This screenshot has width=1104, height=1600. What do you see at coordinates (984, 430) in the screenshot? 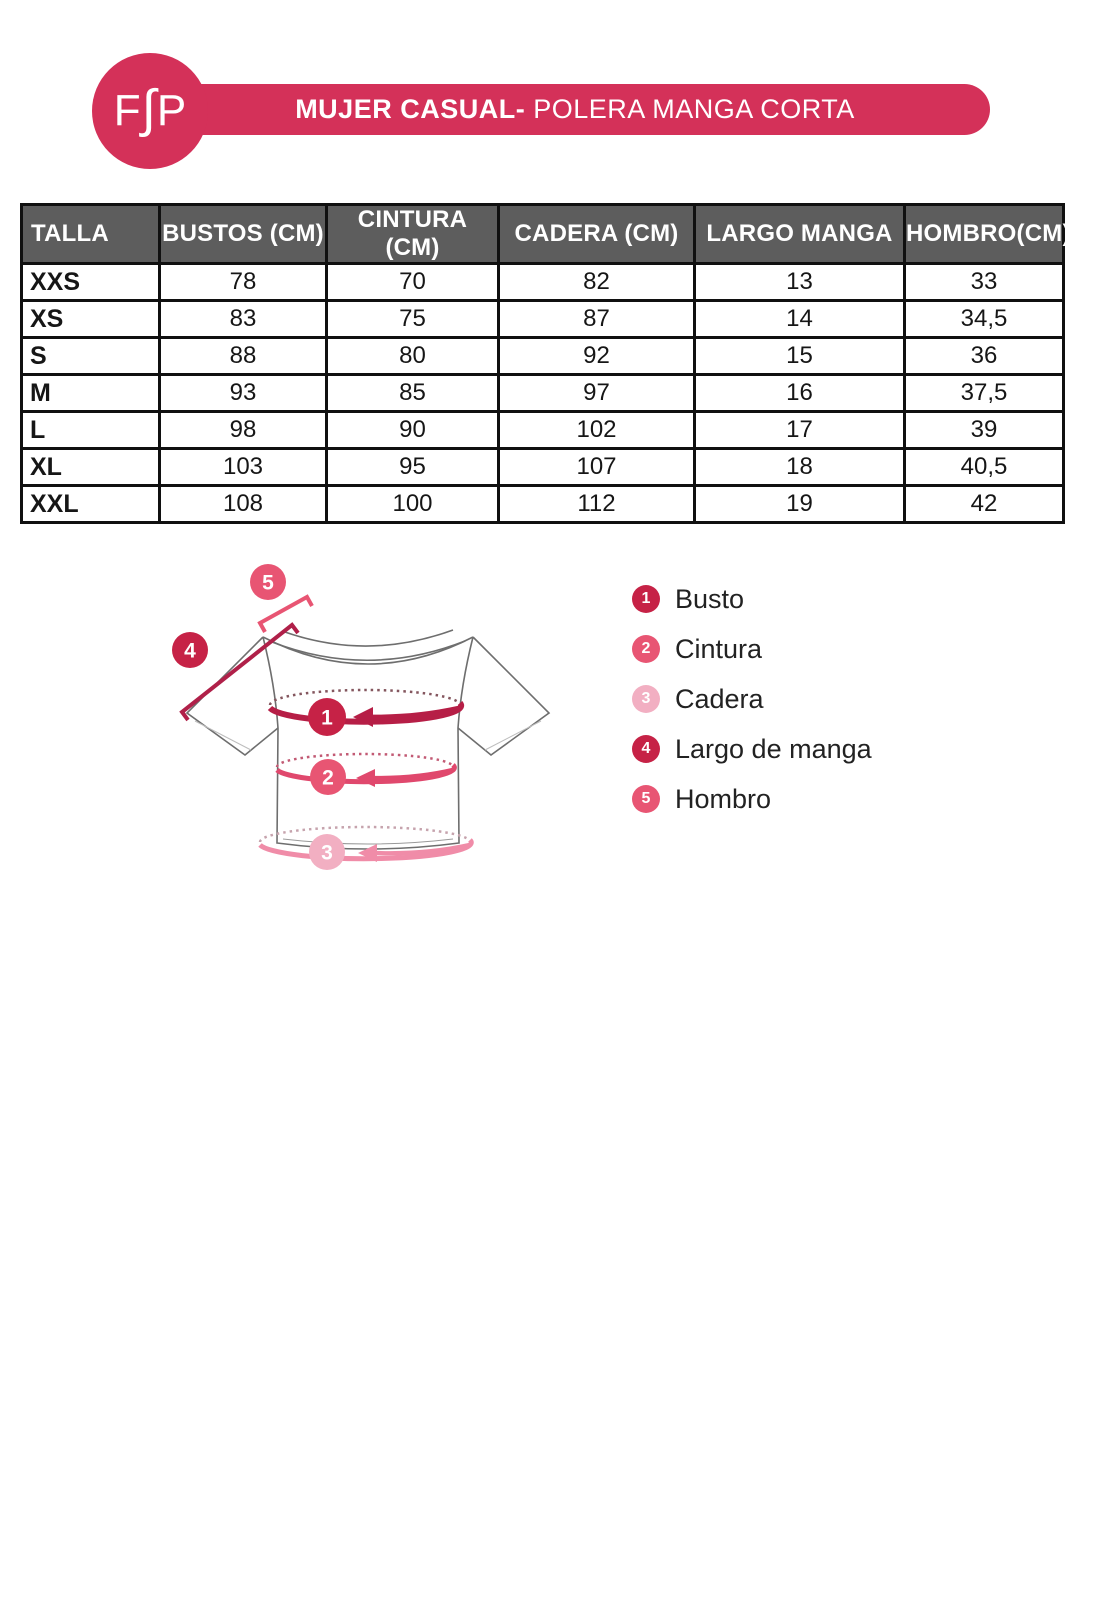
I see `shoulder-value: 39` at bounding box center [984, 430].